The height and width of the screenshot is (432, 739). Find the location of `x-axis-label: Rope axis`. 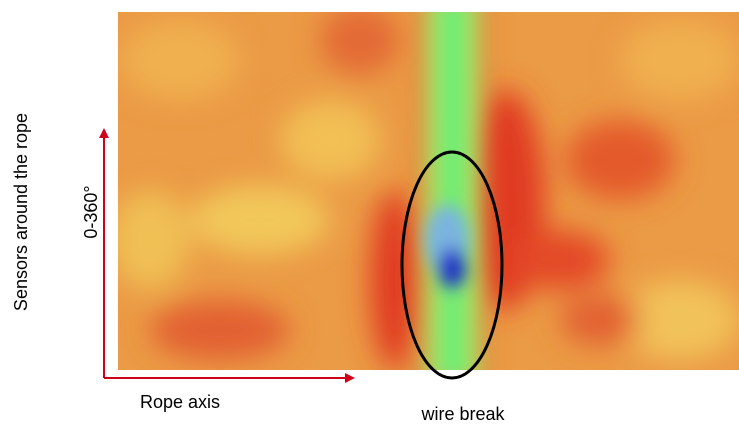

x-axis-label: Rope axis is located at coordinates (180, 402).